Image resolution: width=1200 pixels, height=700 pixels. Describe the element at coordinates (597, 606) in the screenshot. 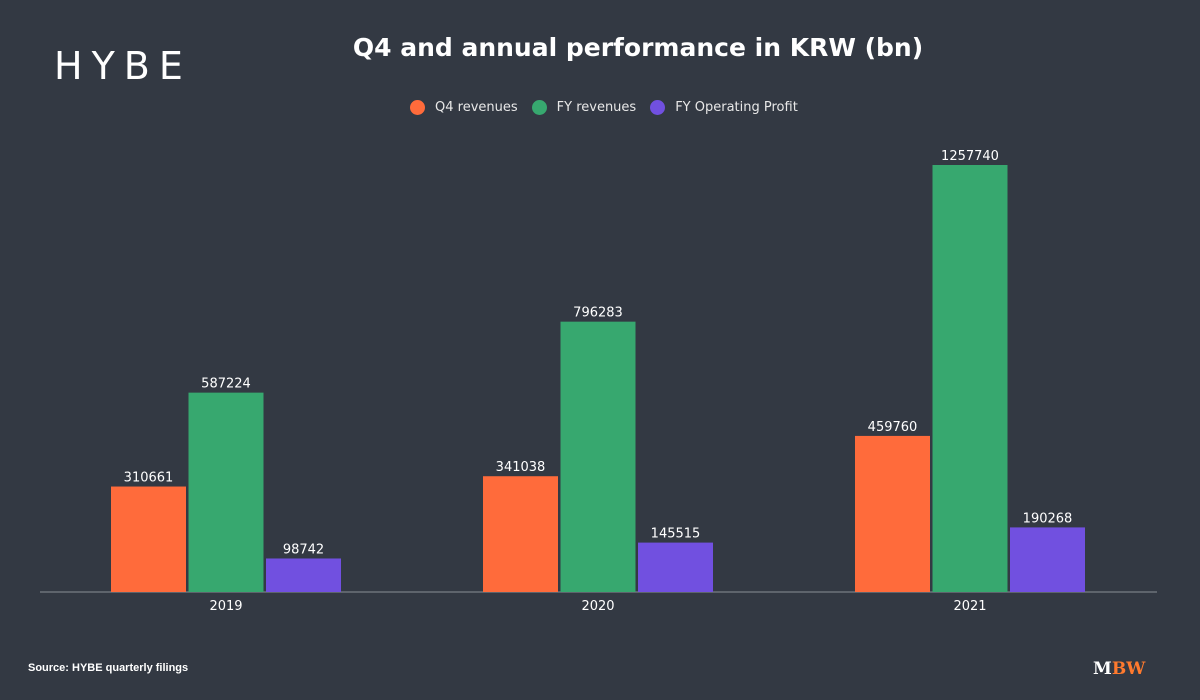

I see `x-tick-label-2020: 2020` at that location.